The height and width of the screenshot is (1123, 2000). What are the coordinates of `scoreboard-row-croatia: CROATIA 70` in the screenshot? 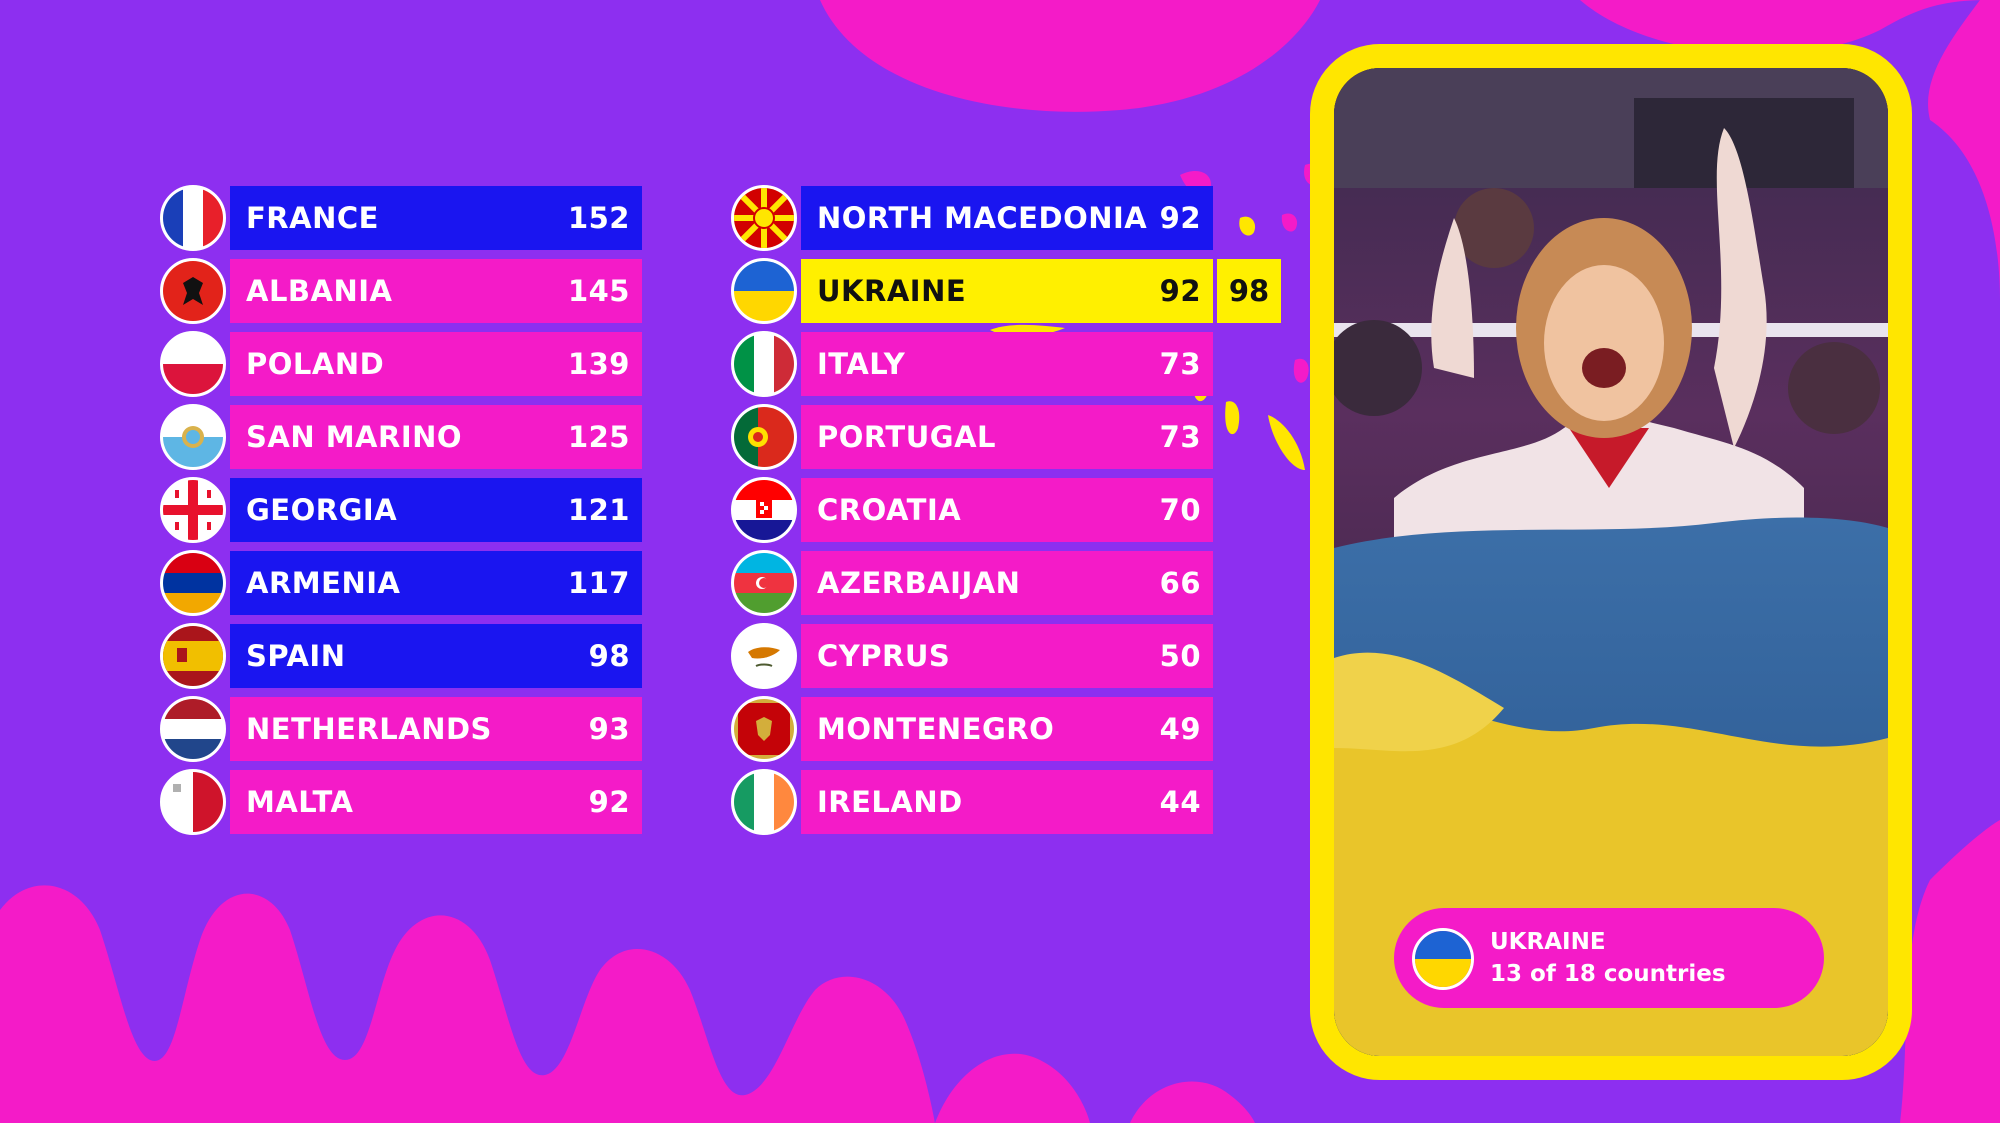 It's located at (1011, 510).